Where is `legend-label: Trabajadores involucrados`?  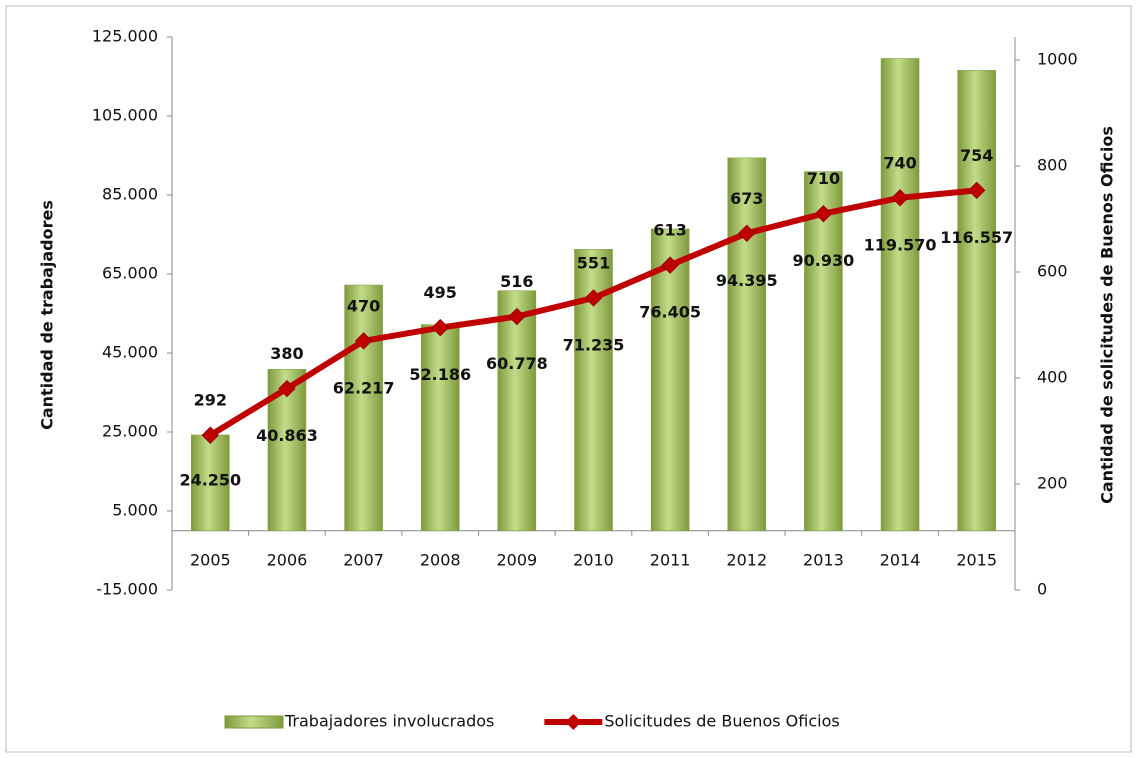 legend-label: Trabajadores involucrados is located at coordinates (389, 721).